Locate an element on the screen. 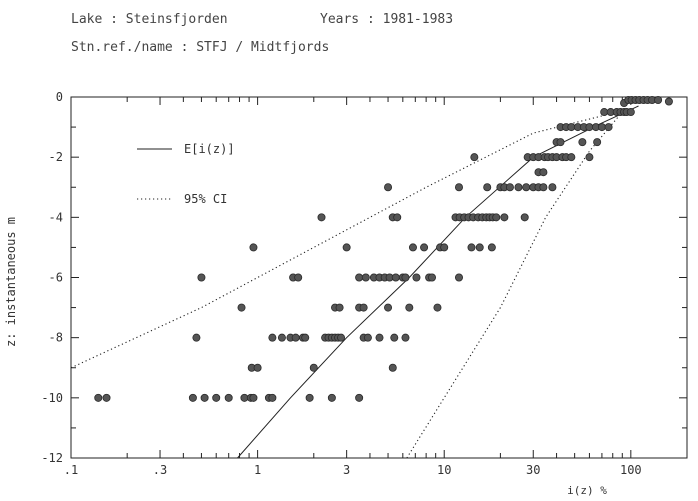  x-tick-label: 3 is located at coordinates (346, 470).